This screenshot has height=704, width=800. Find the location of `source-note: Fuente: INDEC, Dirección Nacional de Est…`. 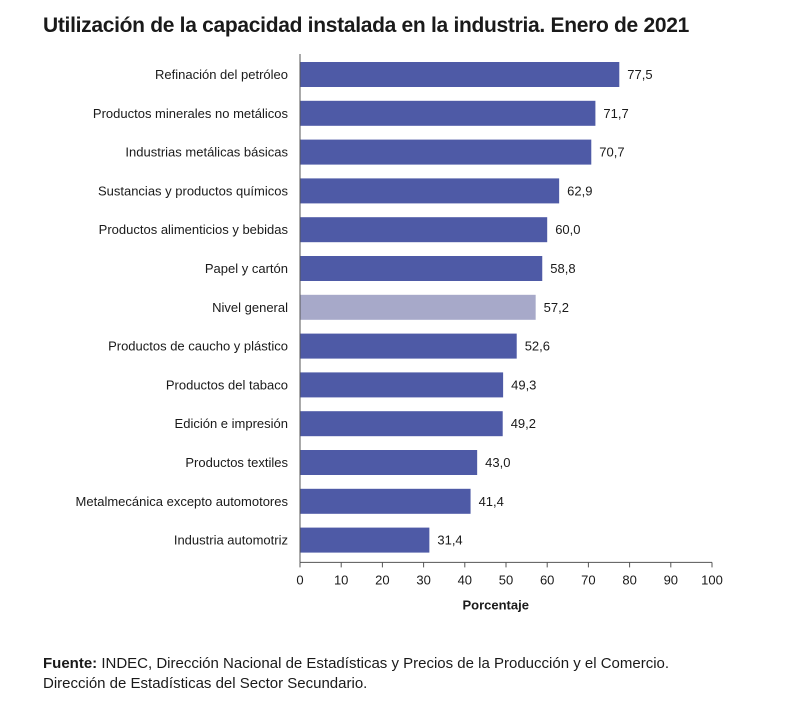

source-note: Fuente: INDEC, Dirección Nacional de Est… is located at coordinates (356, 674).